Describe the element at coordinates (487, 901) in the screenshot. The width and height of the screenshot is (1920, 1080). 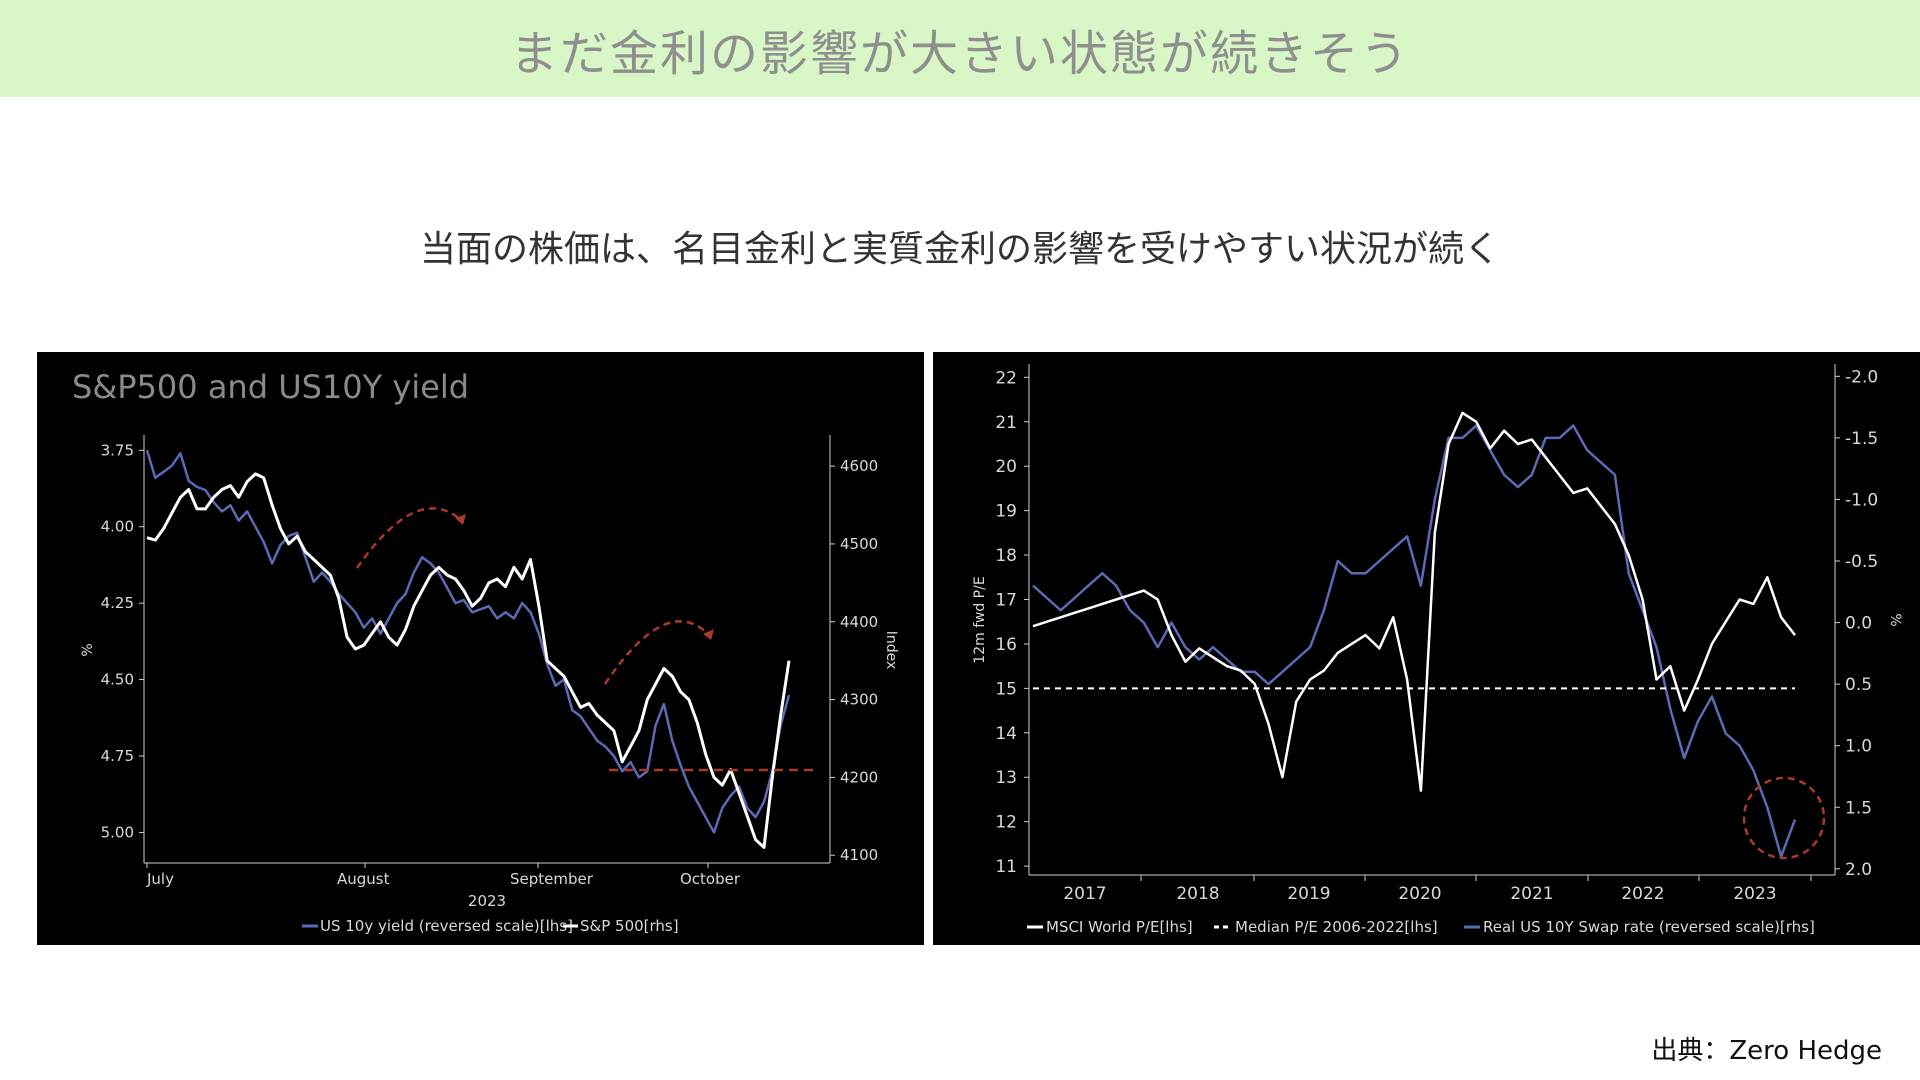
I see `x-axis-year-label: 2023` at that location.